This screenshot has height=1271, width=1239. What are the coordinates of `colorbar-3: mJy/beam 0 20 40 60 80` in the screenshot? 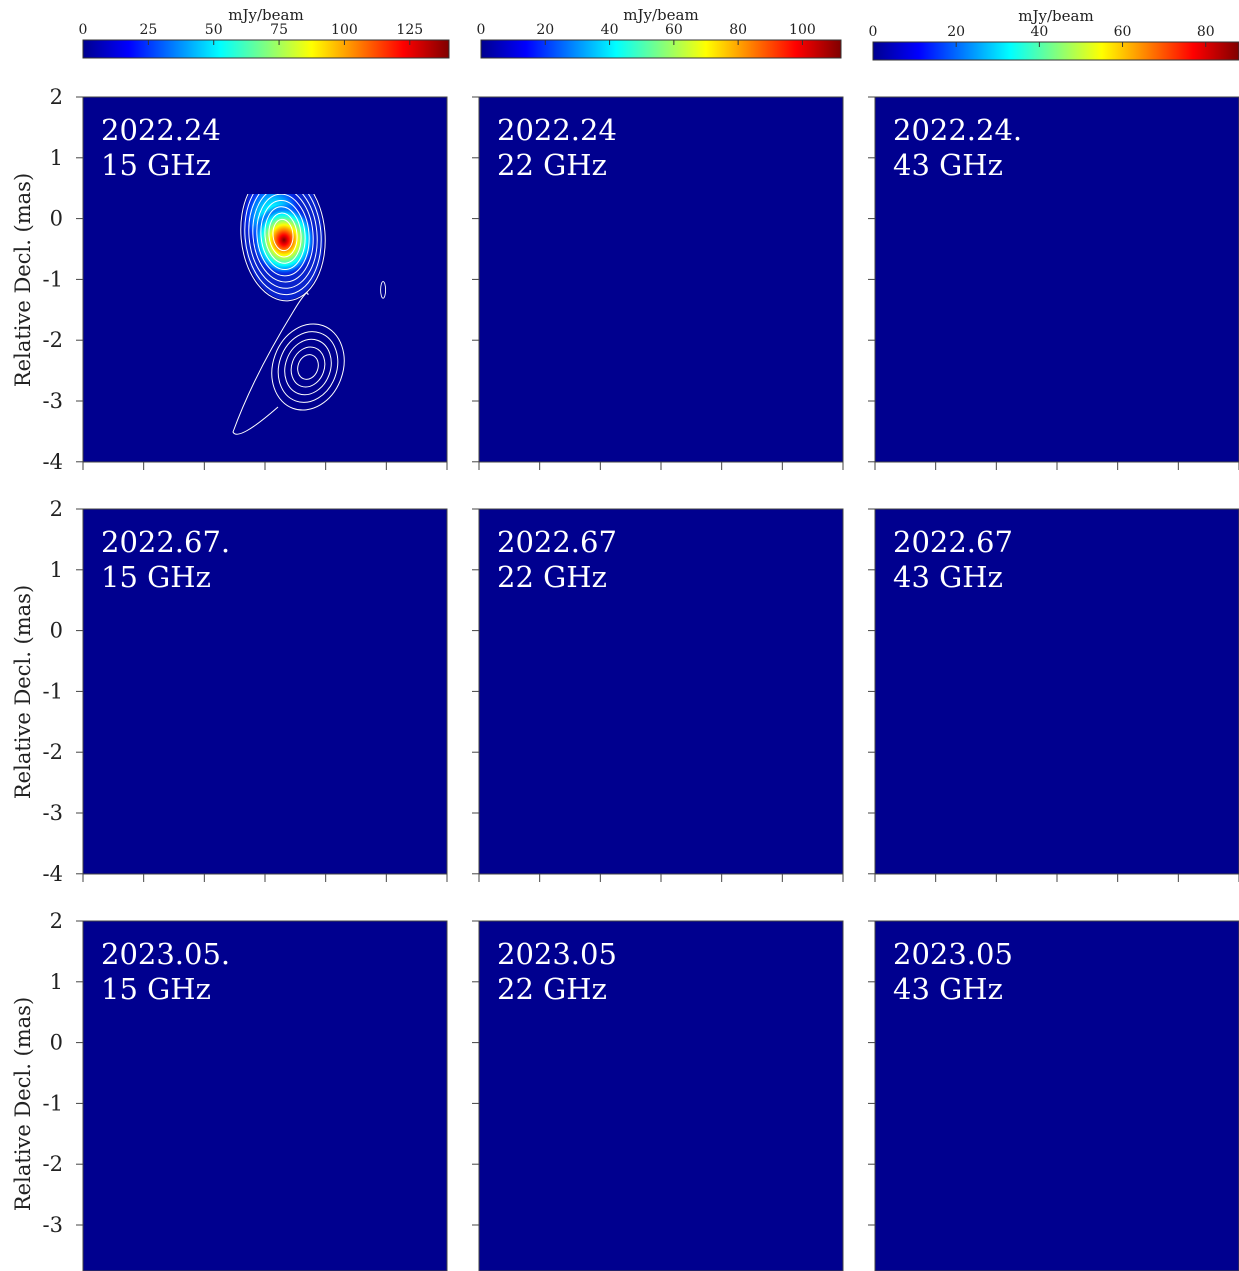 It's located at (1054, 34).